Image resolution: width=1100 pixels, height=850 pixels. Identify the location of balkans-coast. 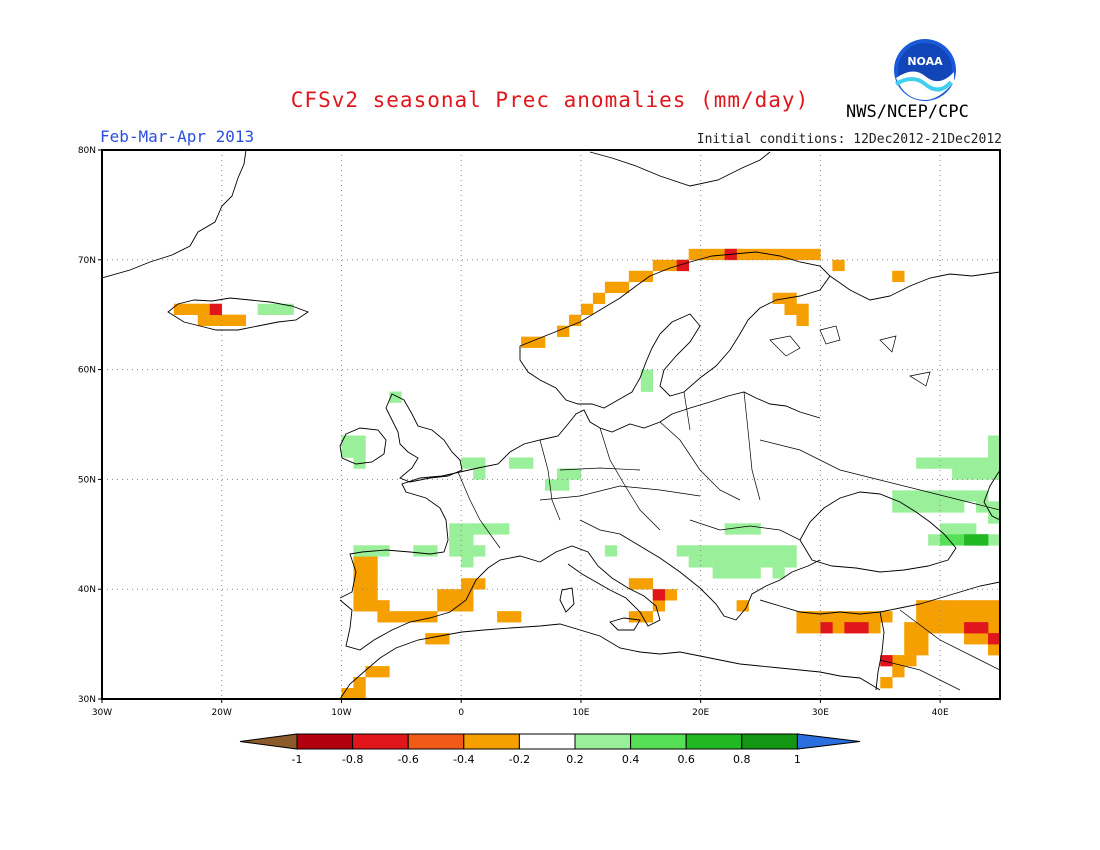
(720, 577).